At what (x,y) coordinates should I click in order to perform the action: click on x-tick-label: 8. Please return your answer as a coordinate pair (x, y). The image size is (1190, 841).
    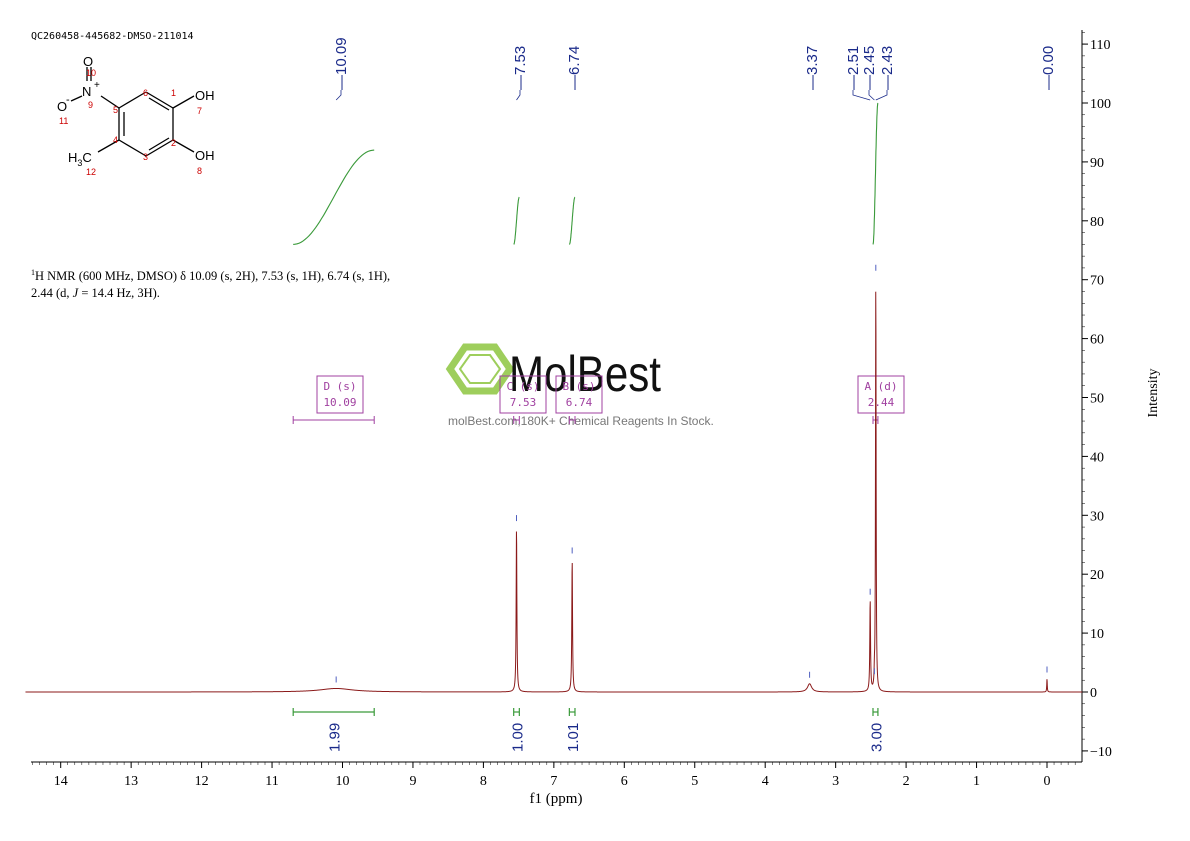
    Looking at the image, I should click on (483, 781).